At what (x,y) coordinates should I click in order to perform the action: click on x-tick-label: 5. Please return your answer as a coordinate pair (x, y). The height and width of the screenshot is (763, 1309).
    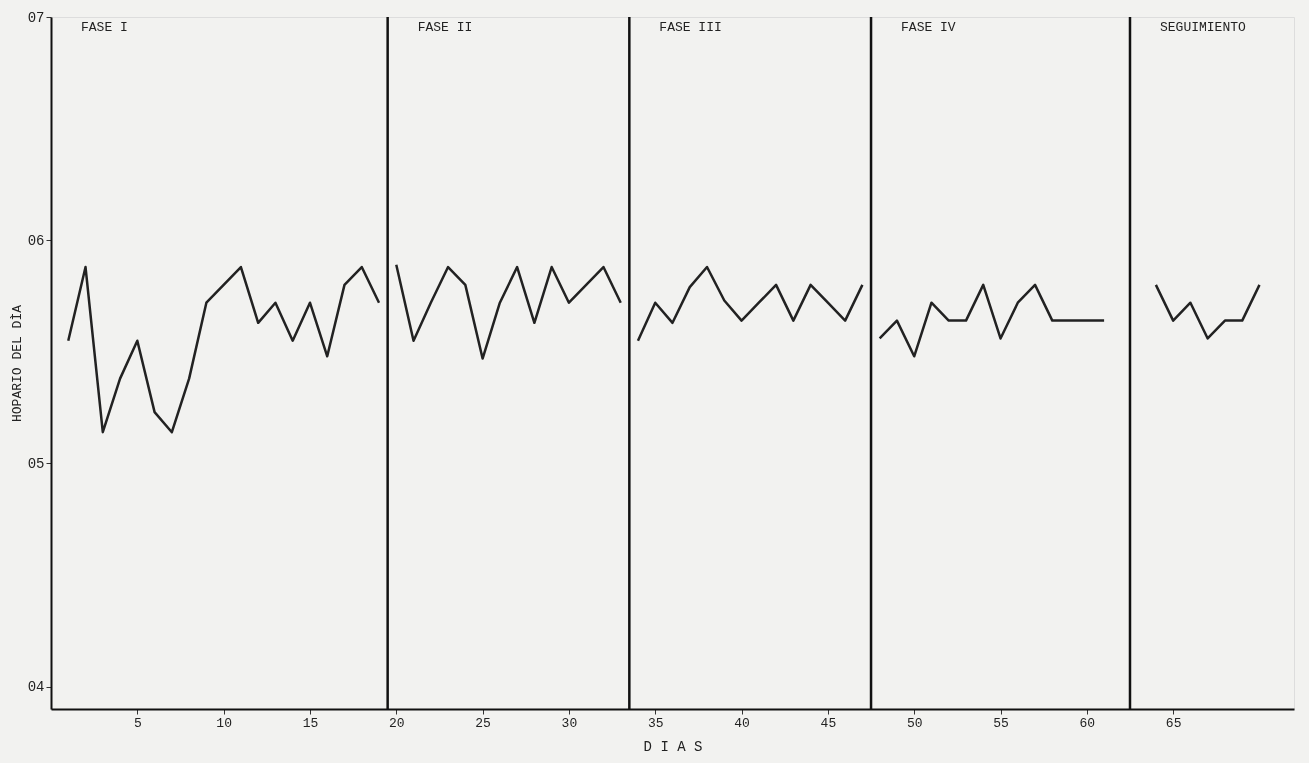
    Looking at the image, I should click on (137, 723).